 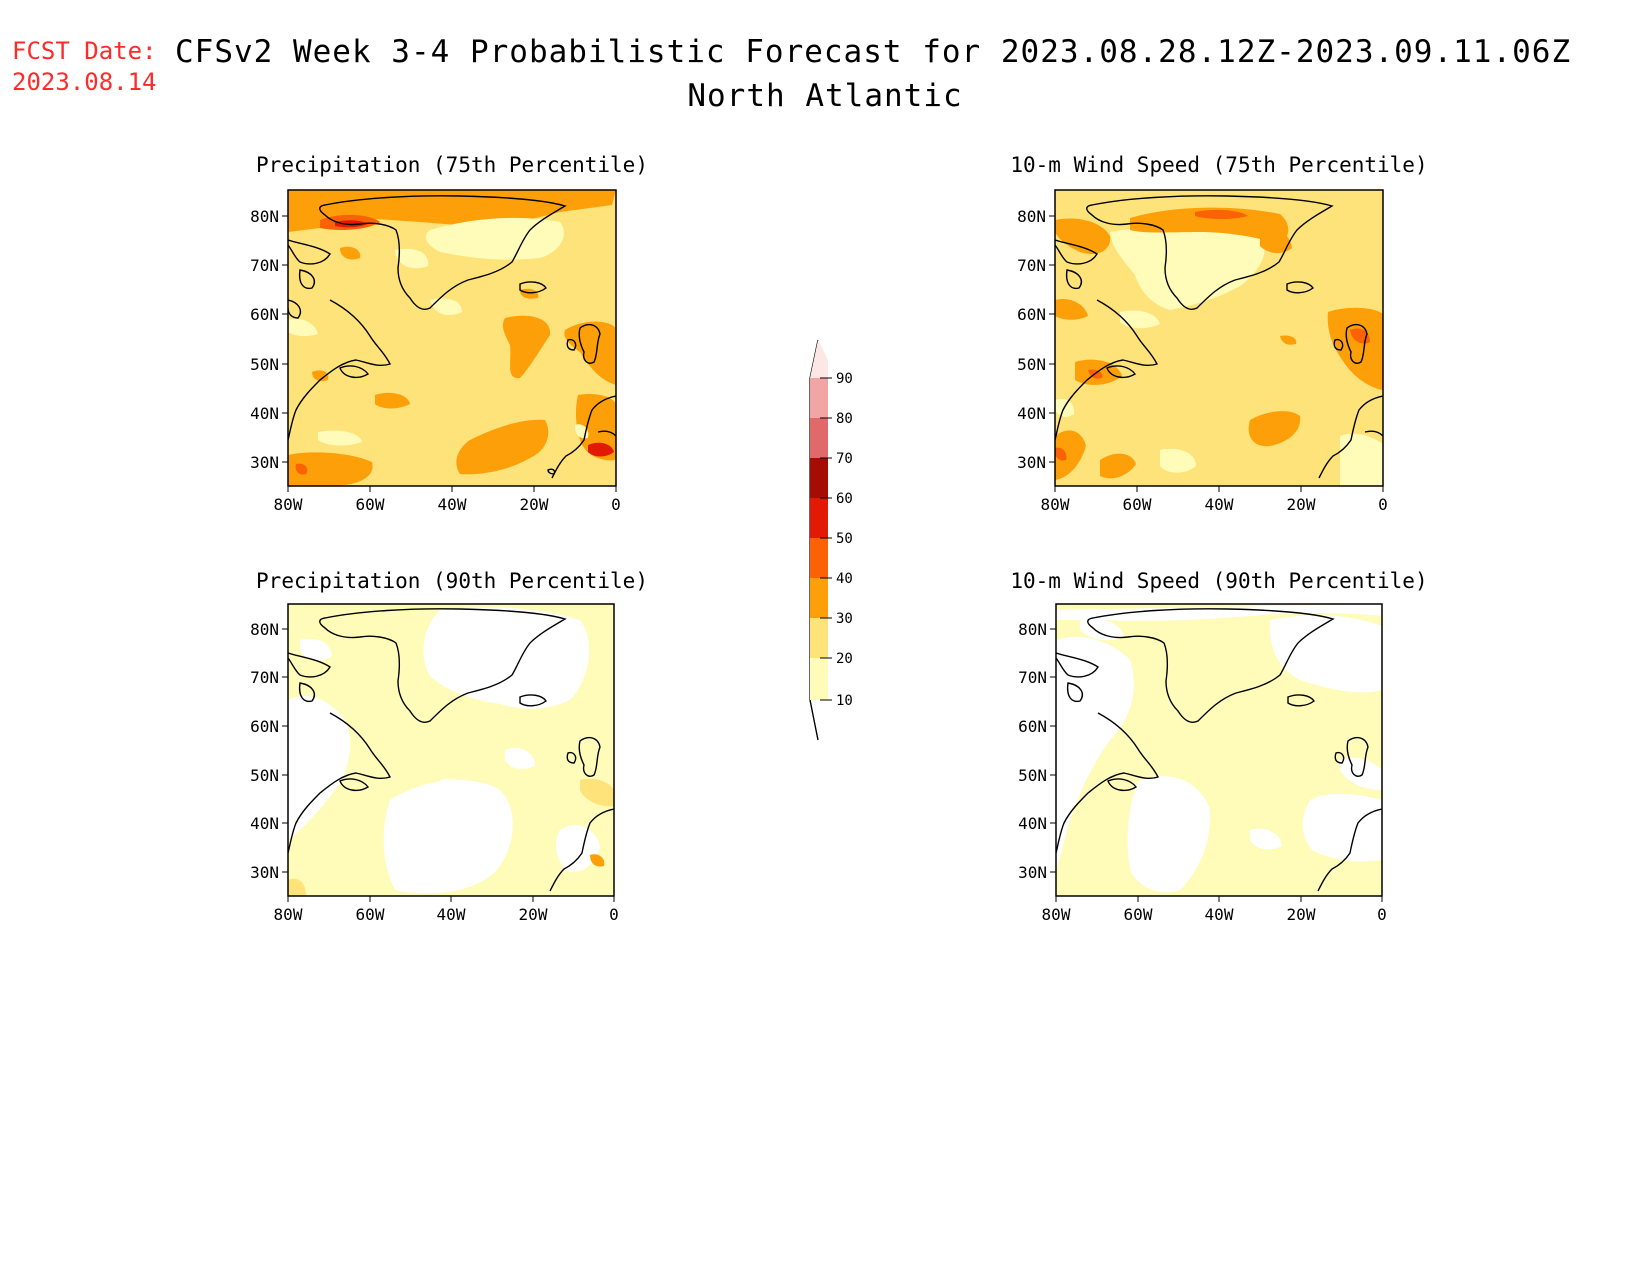 What do you see at coordinates (844, 701) in the screenshot?
I see `colorbar-label: 10` at bounding box center [844, 701].